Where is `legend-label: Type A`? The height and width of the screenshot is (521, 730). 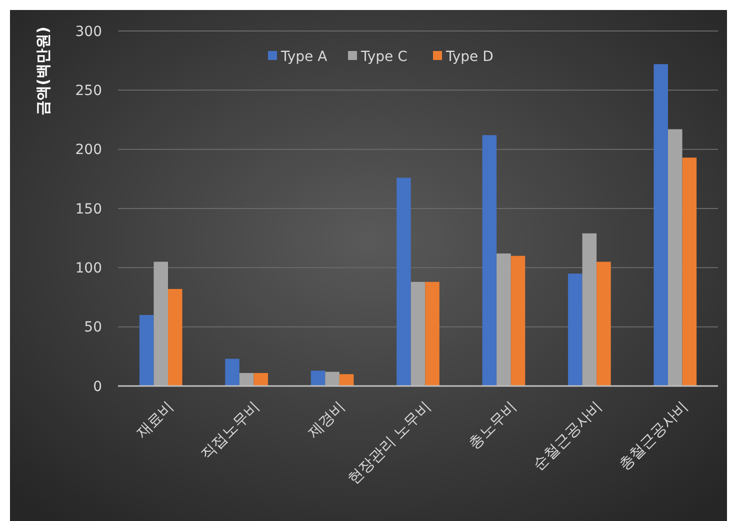 legend-label: Type A is located at coordinates (304, 56).